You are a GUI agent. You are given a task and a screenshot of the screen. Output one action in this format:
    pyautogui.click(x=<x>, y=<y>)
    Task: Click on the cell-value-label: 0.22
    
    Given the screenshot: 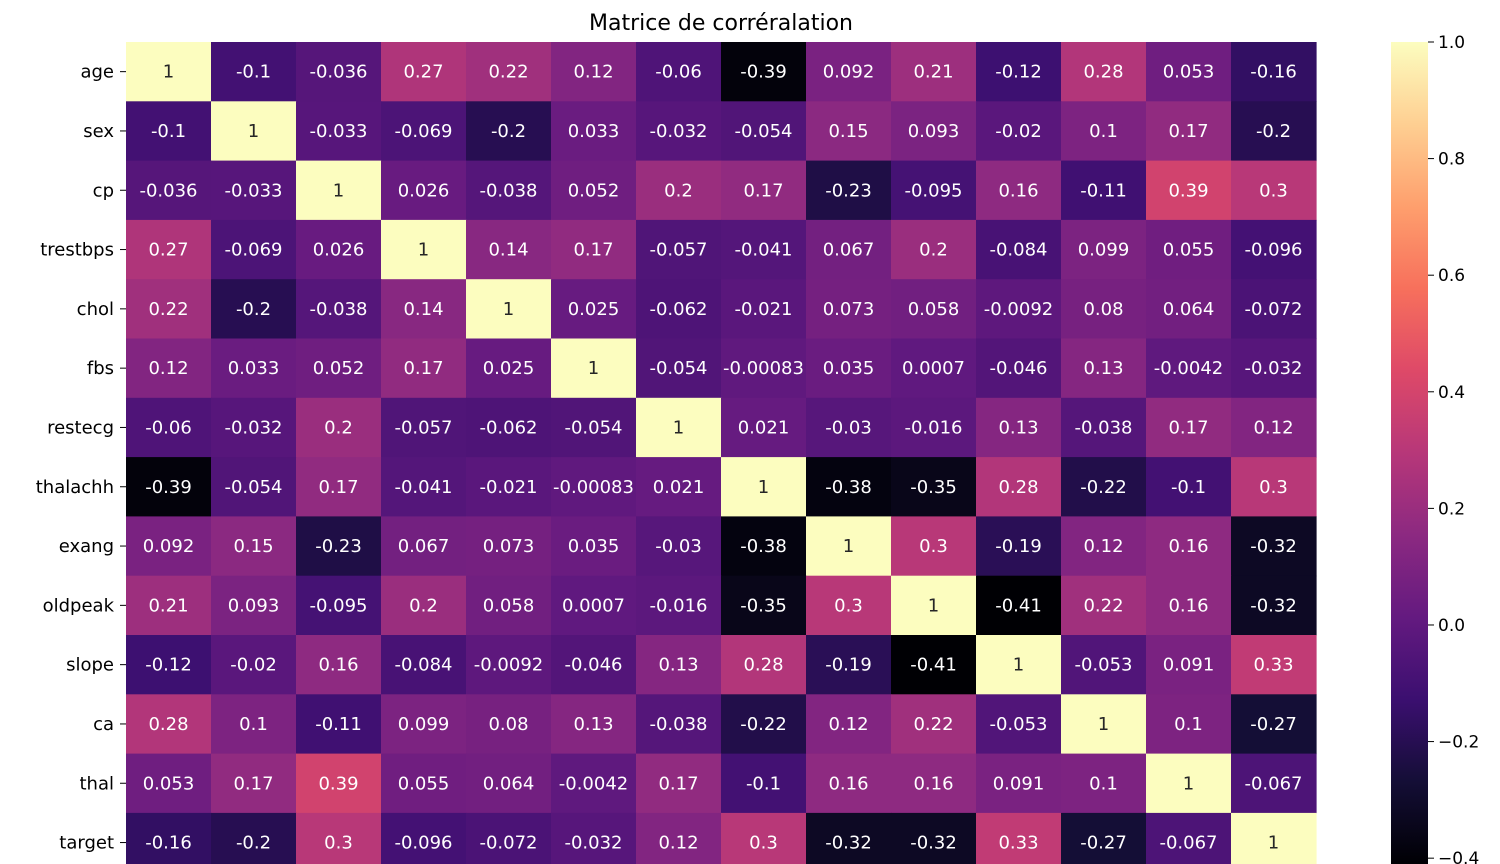 What is the action you would take?
    pyautogui.click(x=508, y=72)
    